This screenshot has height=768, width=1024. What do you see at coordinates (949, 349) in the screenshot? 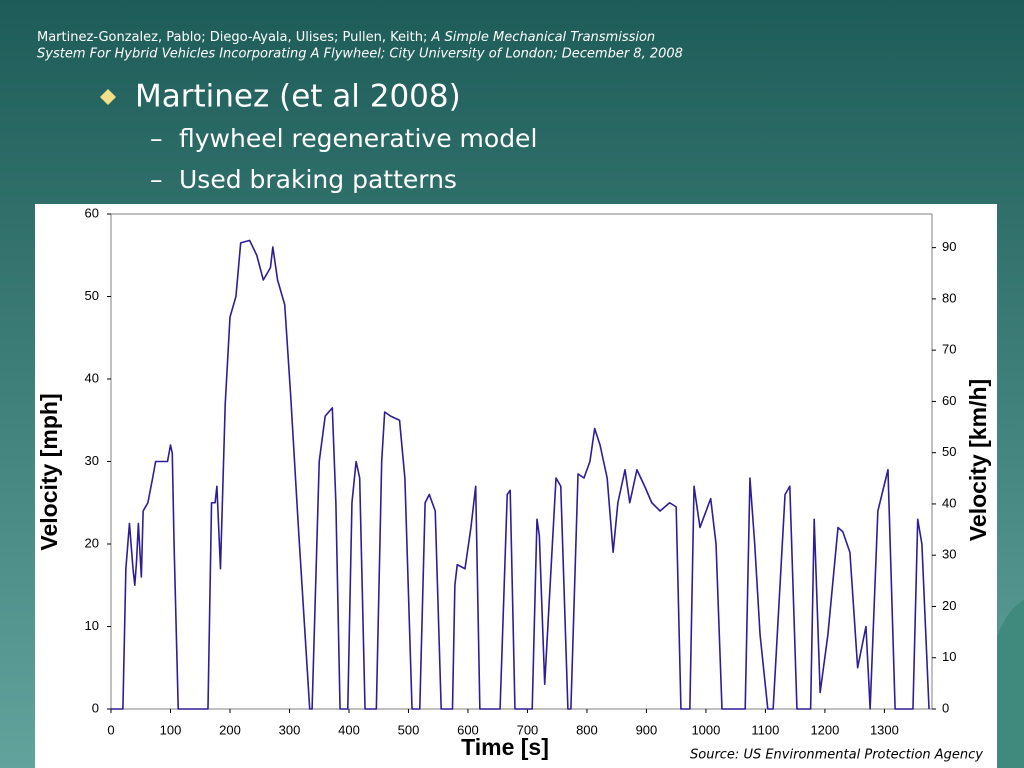
I see `y2-tick-label: 70` at bounding box center [949, 349].